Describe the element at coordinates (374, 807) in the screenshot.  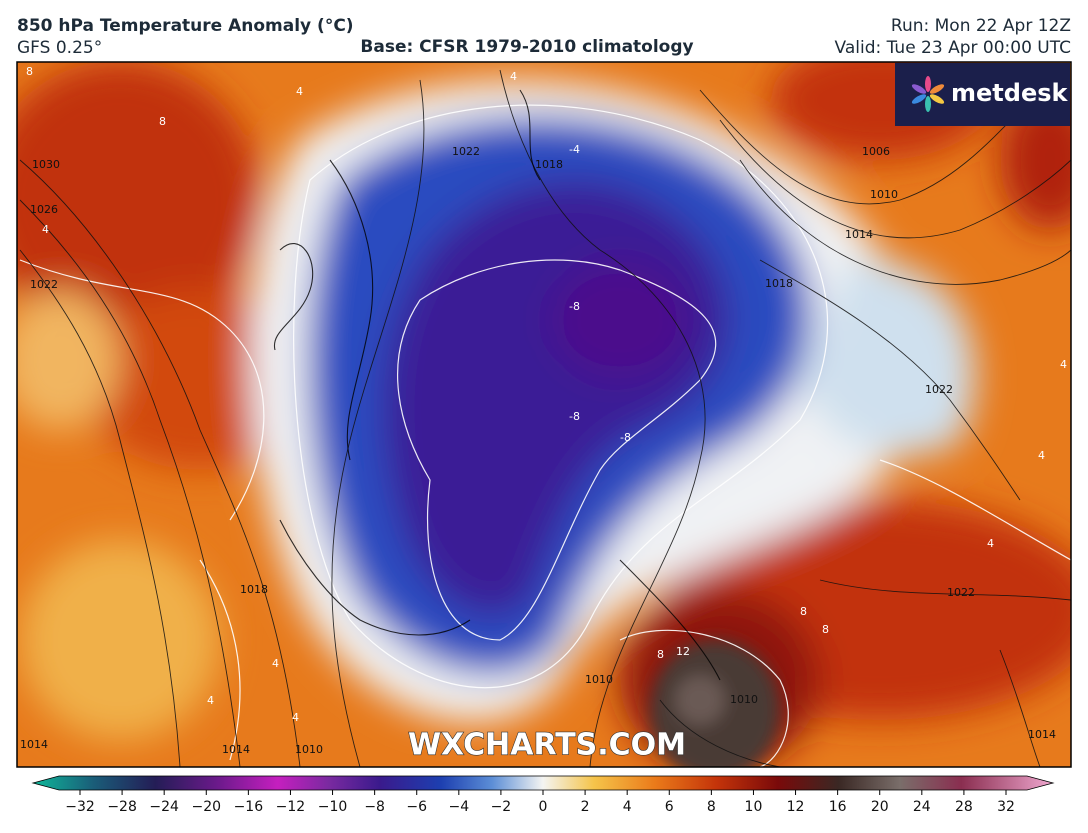
I see `colorbar-tick-label: −8` at that location.